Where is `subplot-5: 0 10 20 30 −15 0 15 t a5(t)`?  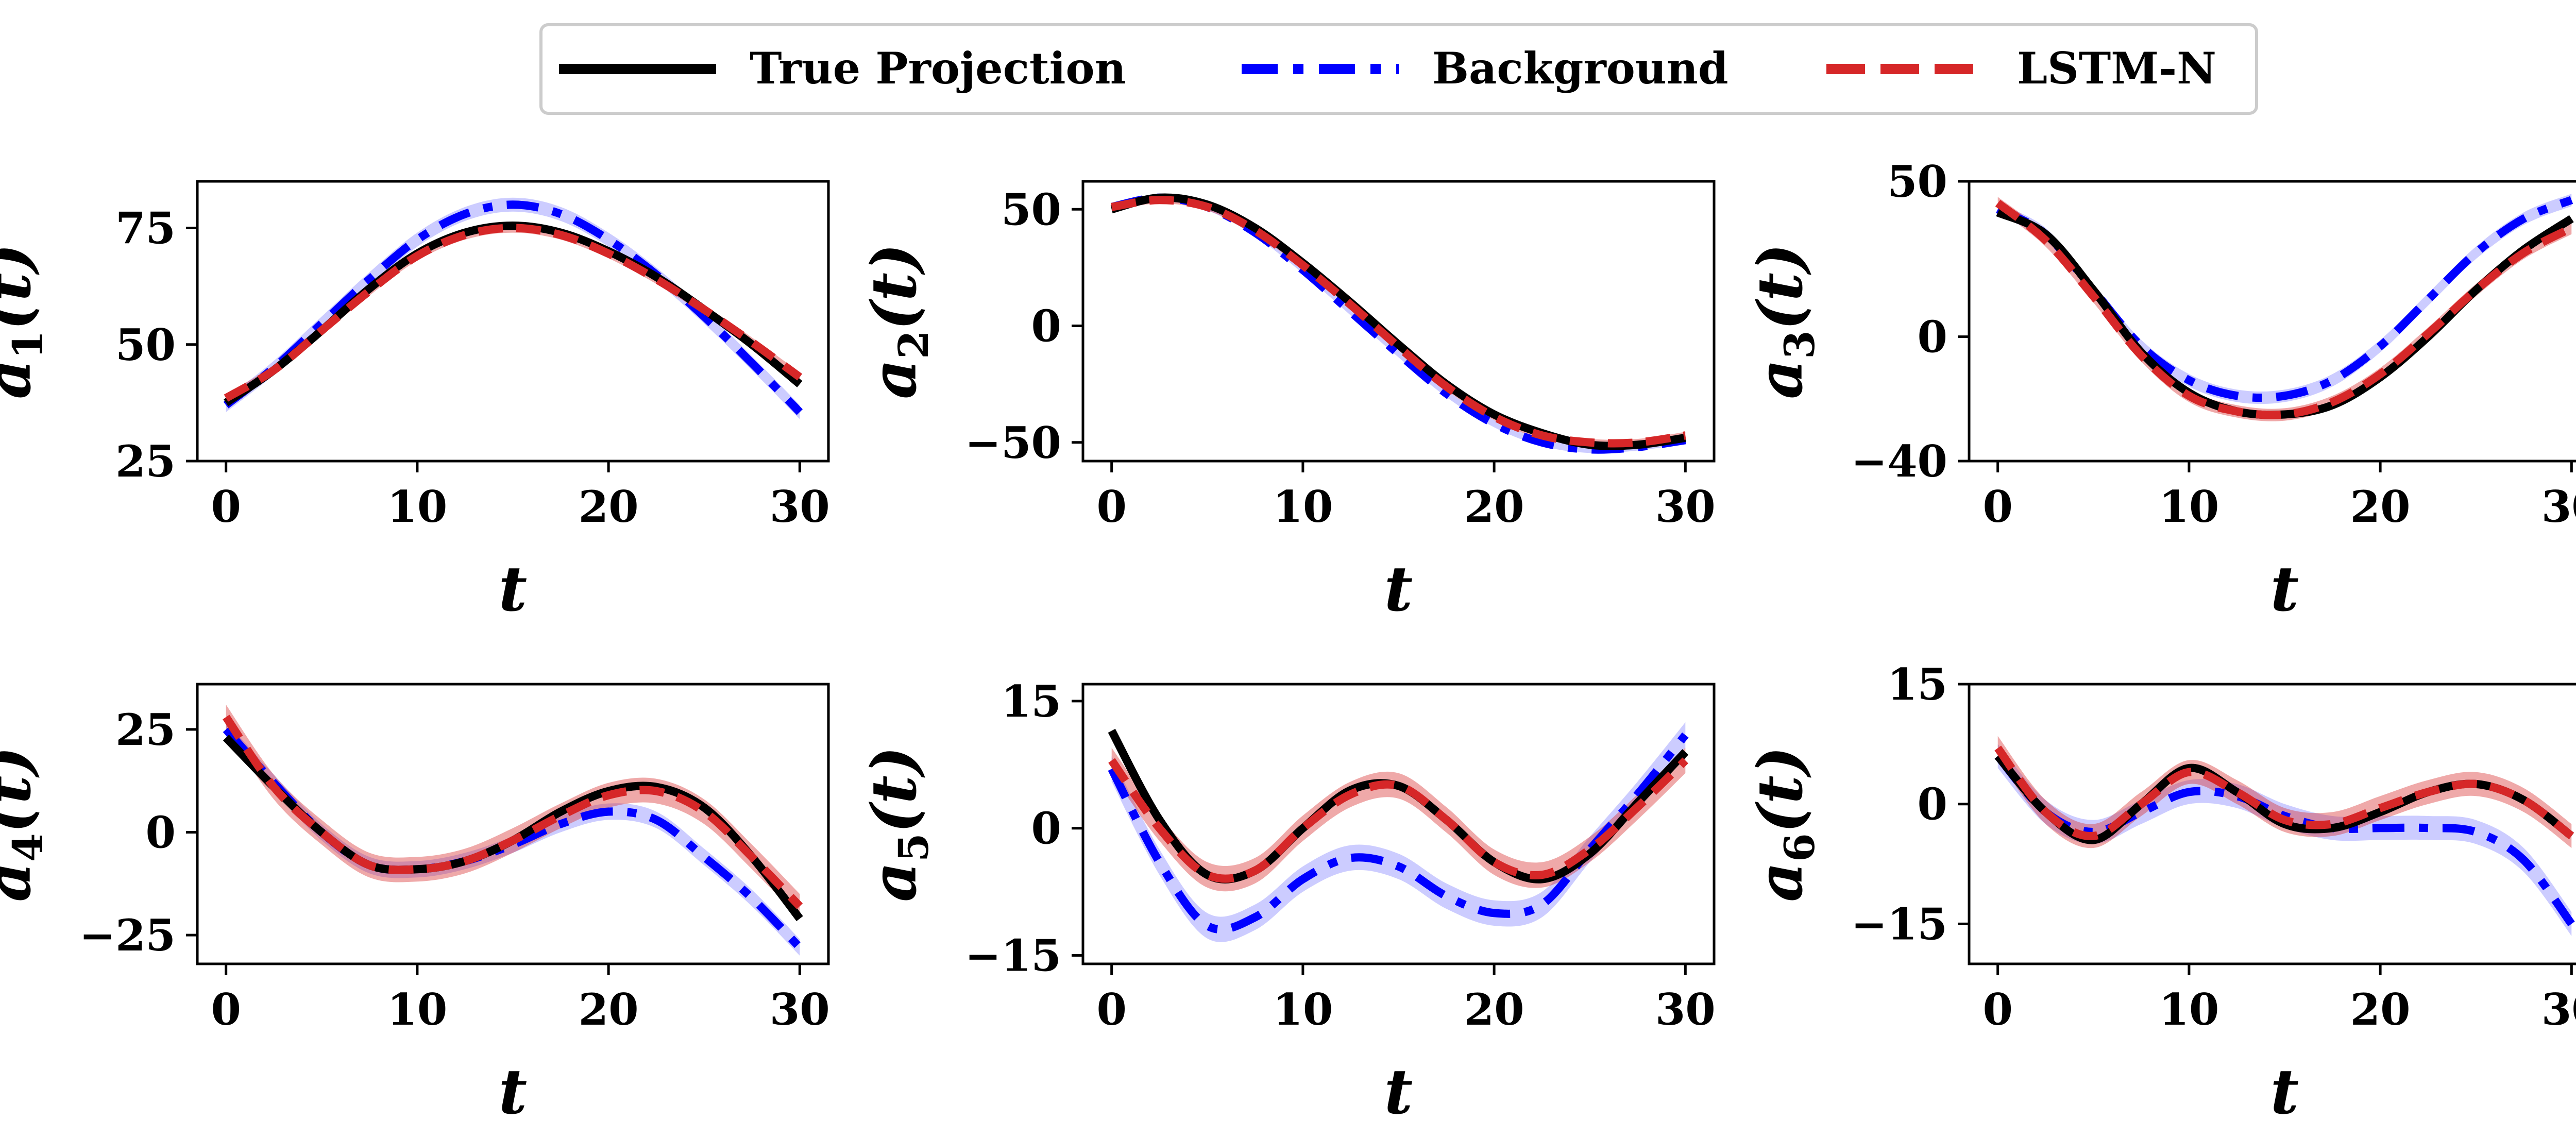 subplot-5: 0 10 20 30 −15 0 15 t a5(t) is located at coordinates (1287, 902).